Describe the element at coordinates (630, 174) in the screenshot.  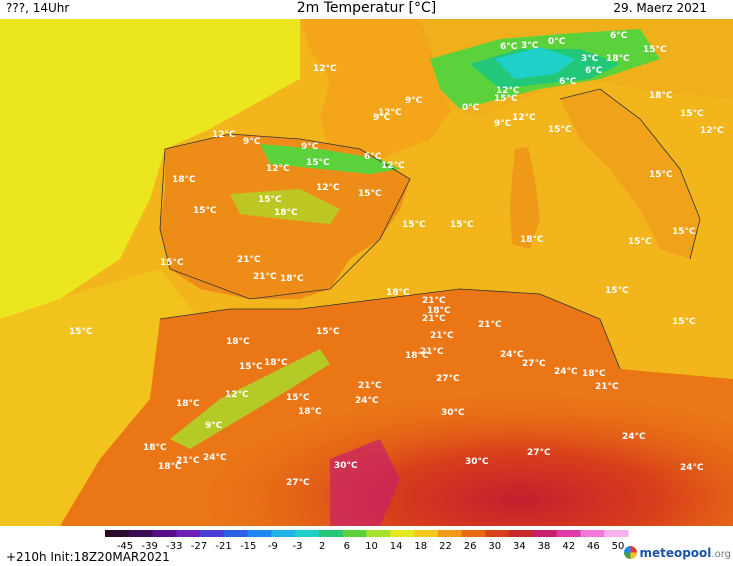
I see `italy-land` at that location.